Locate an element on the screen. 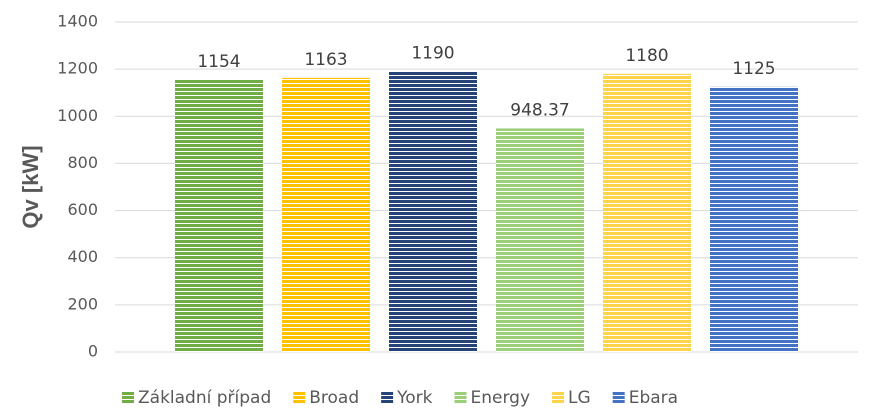  legend-label: York is located at coordinates (414, 398).